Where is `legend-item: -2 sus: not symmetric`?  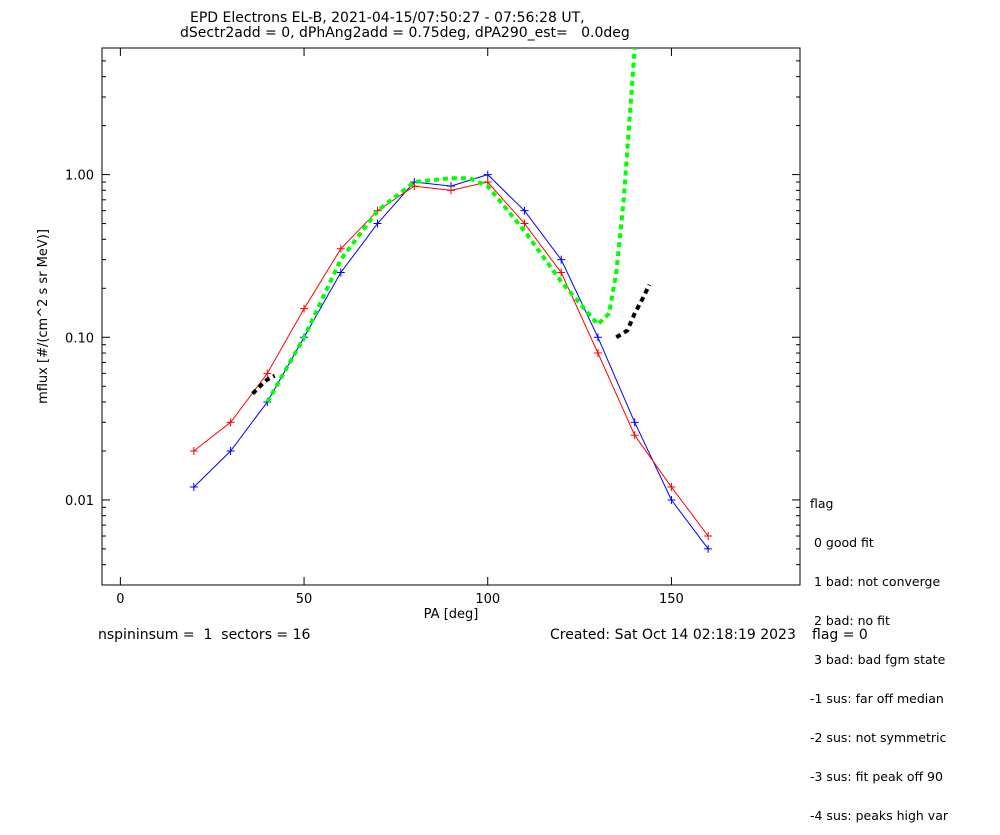
legend-item: -2 sus: not symmetric is located at coordinates (878, 737).